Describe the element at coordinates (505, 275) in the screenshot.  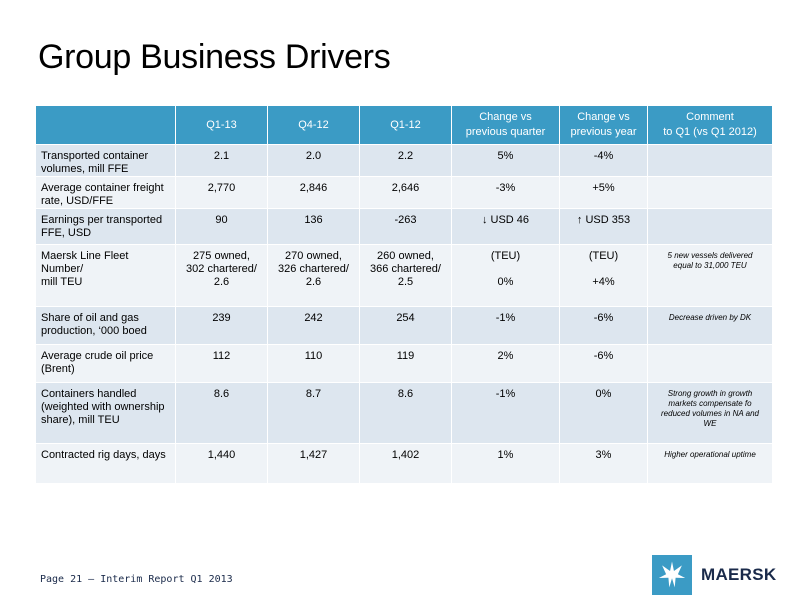
I see `cell-change-quarter: (TEU) 0%` at that location.